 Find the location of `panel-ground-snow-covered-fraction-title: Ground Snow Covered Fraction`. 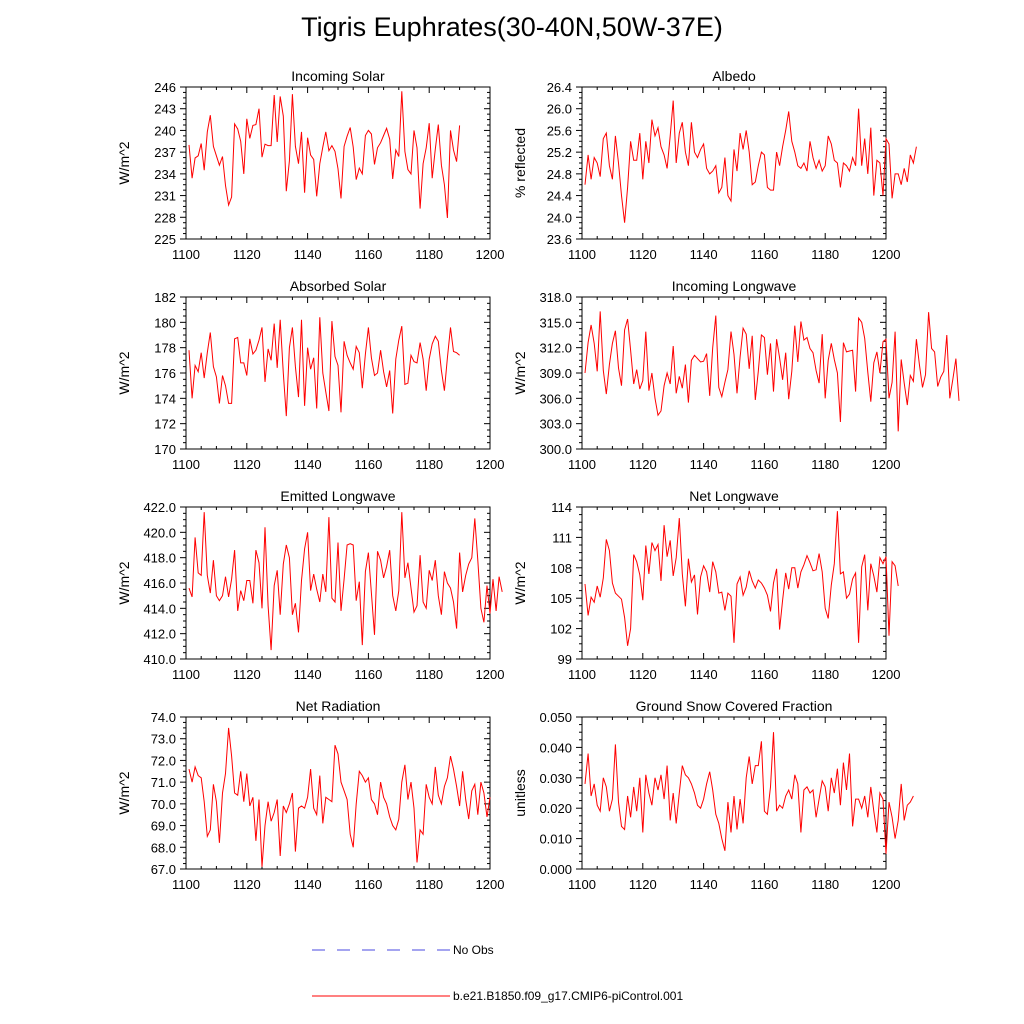

panel-ground-snow-covered-fraction-title: Ground Snow Covered Fraction is located at coordinates (734, 706).